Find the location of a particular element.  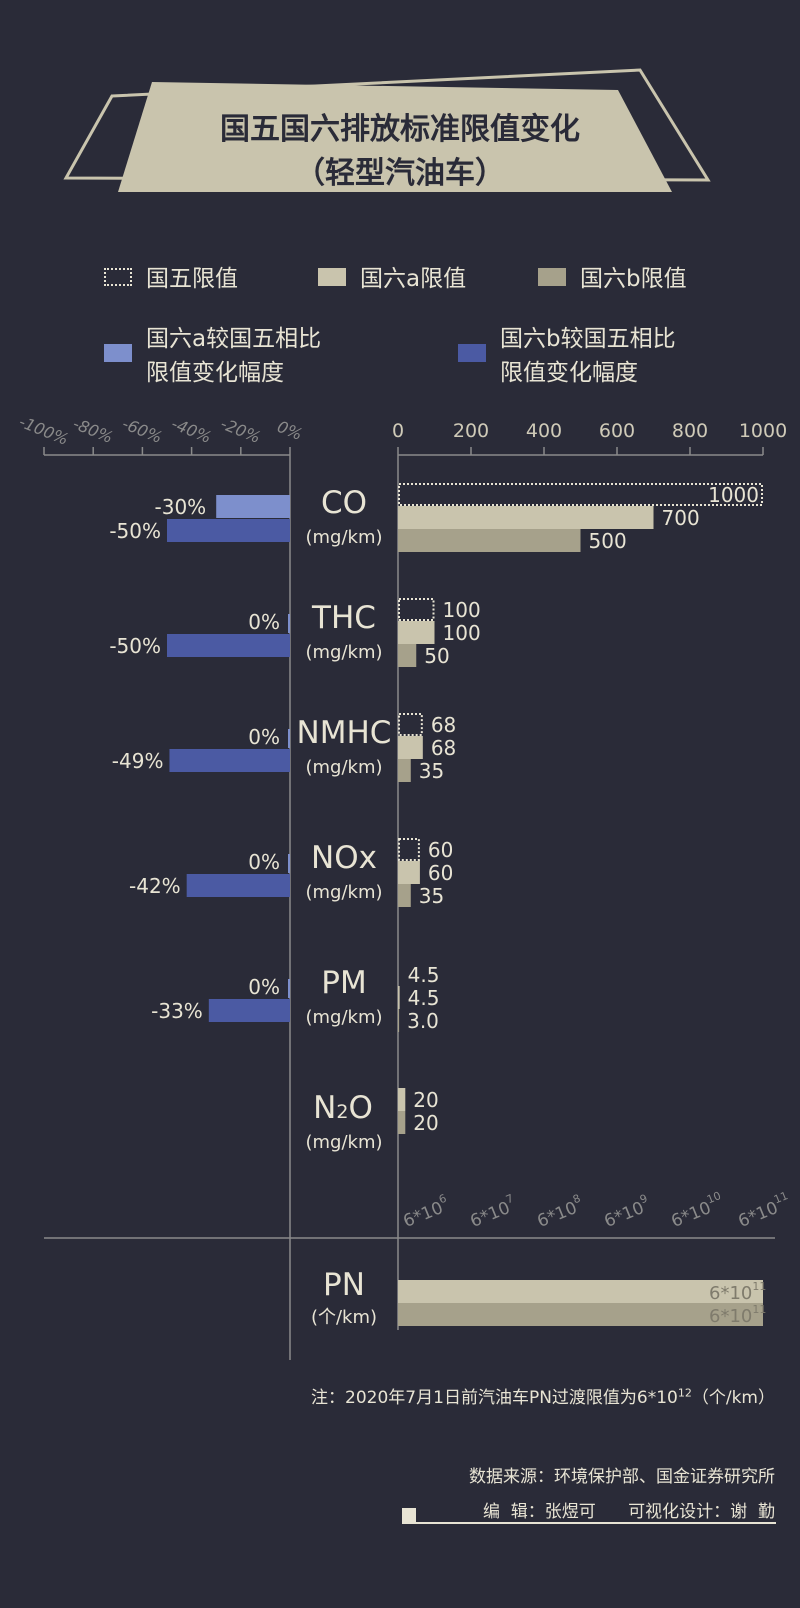

value-label-change6a: -30% is located at coordinates (181, 507).